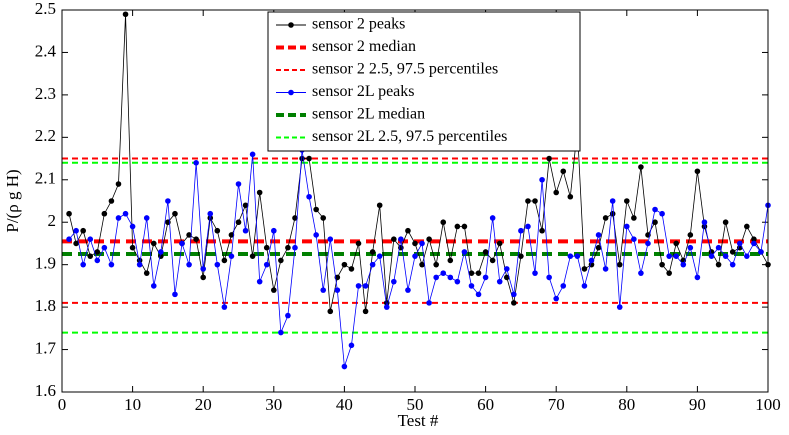 The height and width of the screenshot is (435, 789). I want to click on y-tick-label: 1.9, so click(45, 263).